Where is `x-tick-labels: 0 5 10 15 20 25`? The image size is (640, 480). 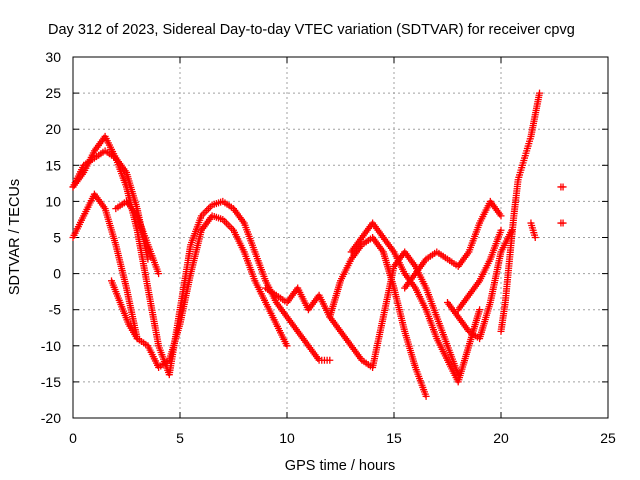
x-tick-labels: 0 5 10 15 20 25 is located at coordinates (342, 438).